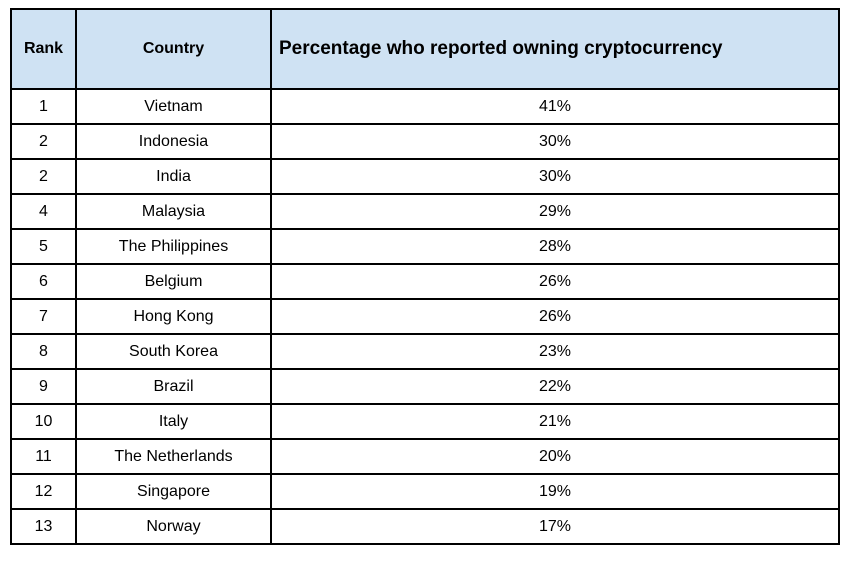  What do you see at coordinates (43, 526) in the screenshot?
I see `rank-cell: 13` at bounding box center [43, 526].